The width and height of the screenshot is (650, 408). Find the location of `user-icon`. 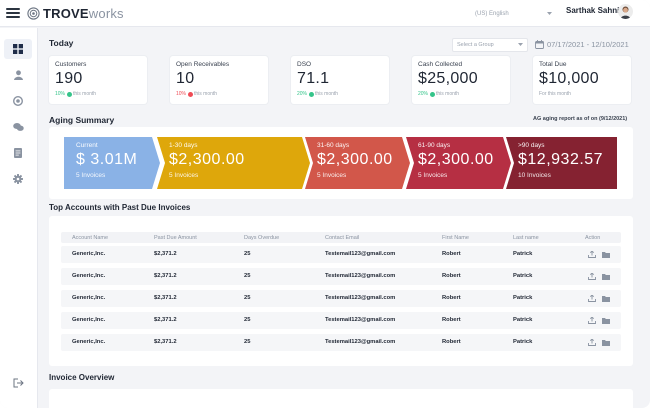

user-icon is located at coordinates (18, 75).